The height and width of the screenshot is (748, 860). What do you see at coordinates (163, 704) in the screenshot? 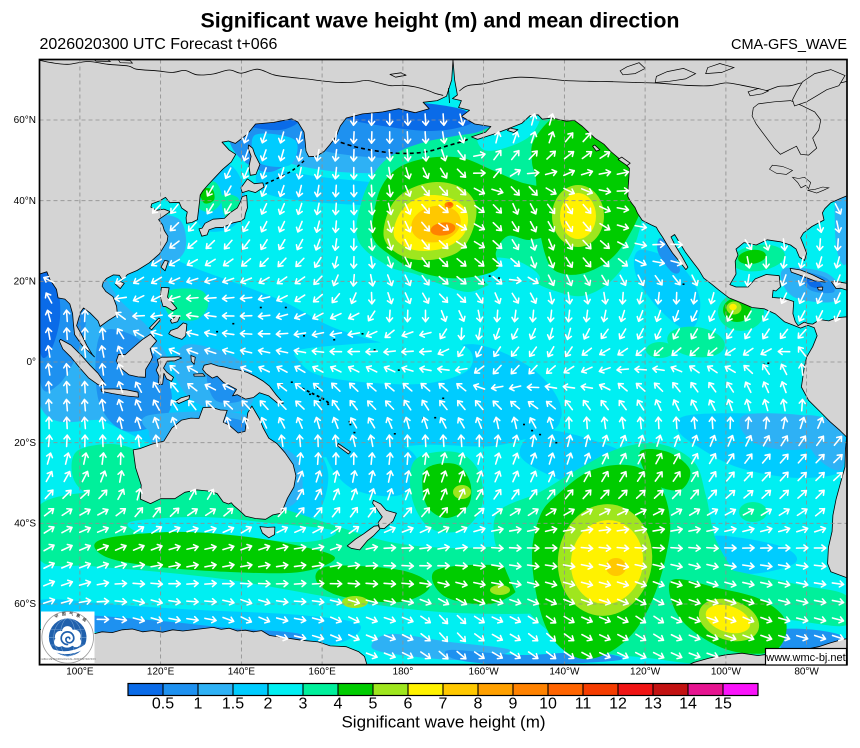
I see `svg-text: 0.5` at bounding box center [163, 704].